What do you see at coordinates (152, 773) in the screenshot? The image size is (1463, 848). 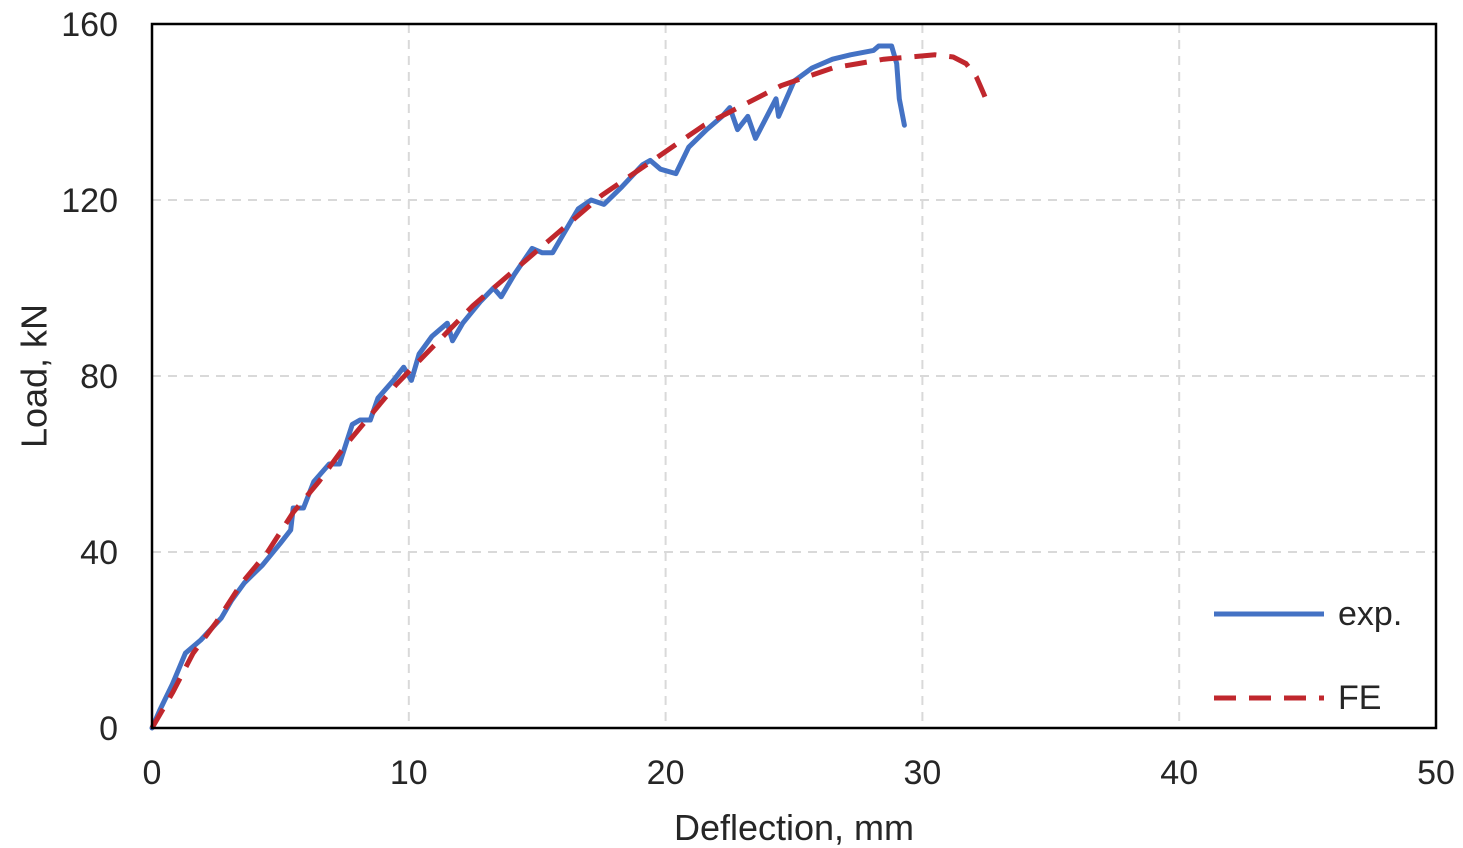 I see `x-tick-label: 0` at bounding box center [152, 773].